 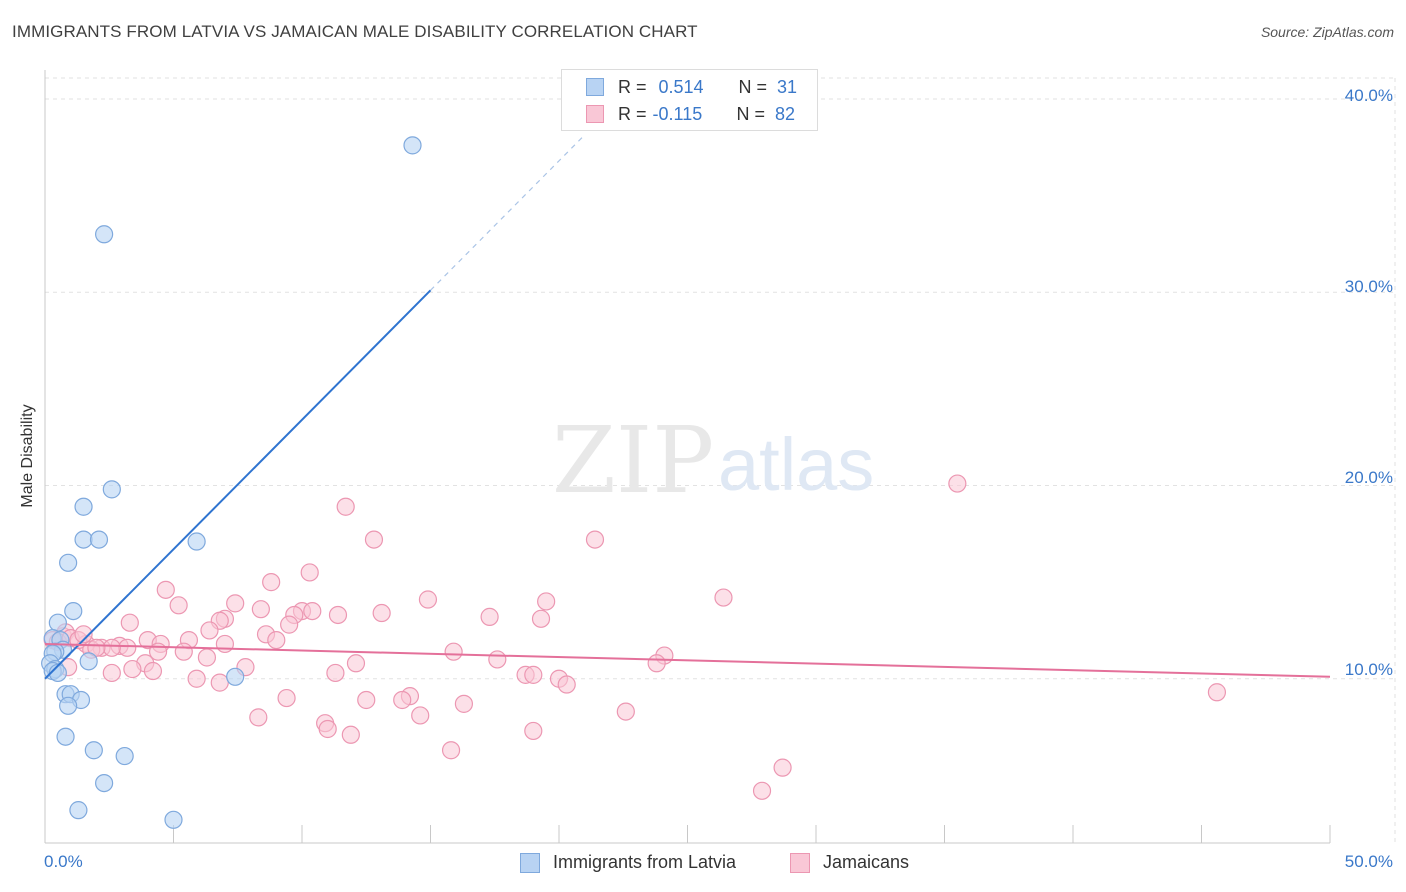 I want to click on legend-item-jamaicans: Jamaicans, so click(x=849, y=862).